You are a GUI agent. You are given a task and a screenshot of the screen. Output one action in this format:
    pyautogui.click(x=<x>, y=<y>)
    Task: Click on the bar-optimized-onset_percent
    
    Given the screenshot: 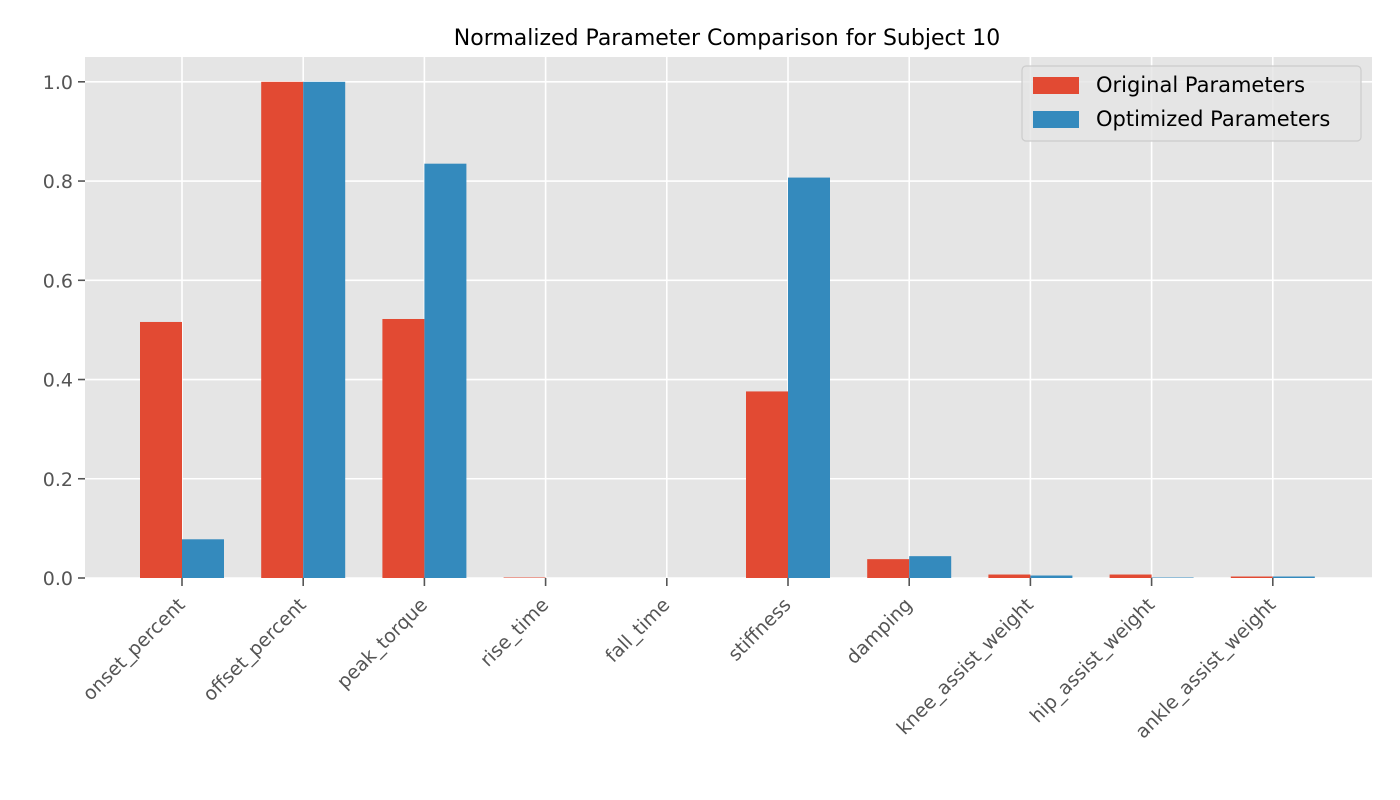 What is the action you would take?
    pyautogui.click(x=203, y=558)
    